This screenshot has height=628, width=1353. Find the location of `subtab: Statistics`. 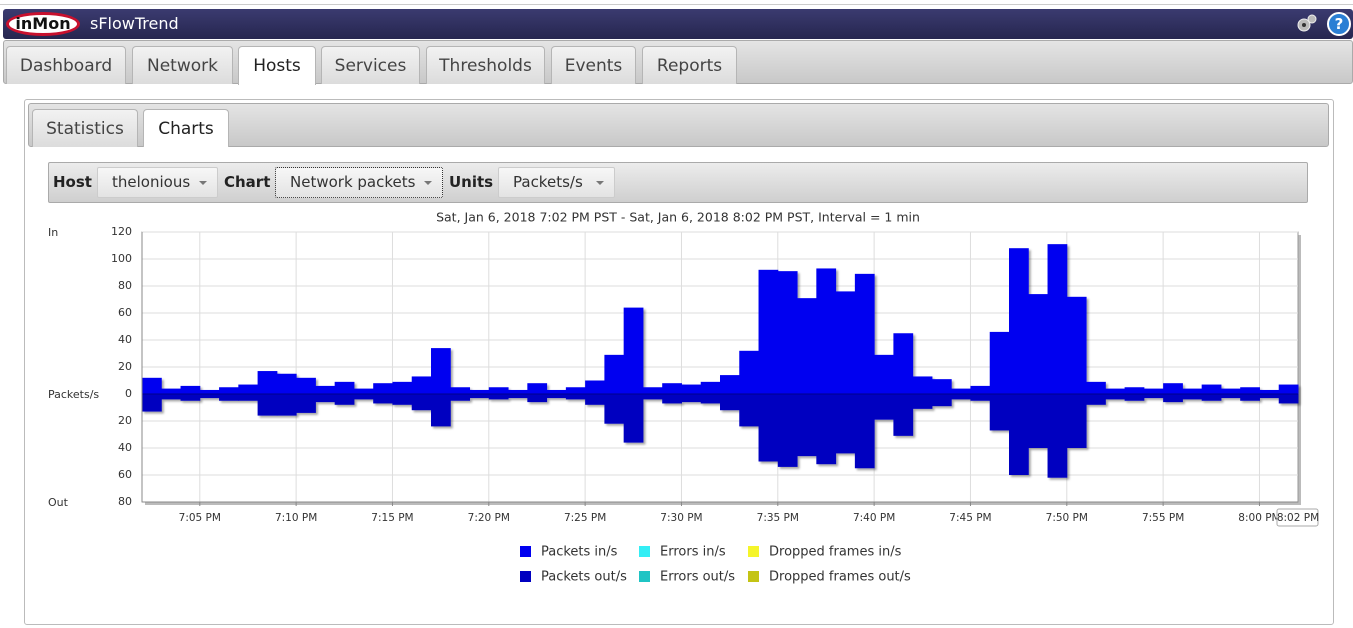

subtab: Statistics is located at coordinates (85, 128).